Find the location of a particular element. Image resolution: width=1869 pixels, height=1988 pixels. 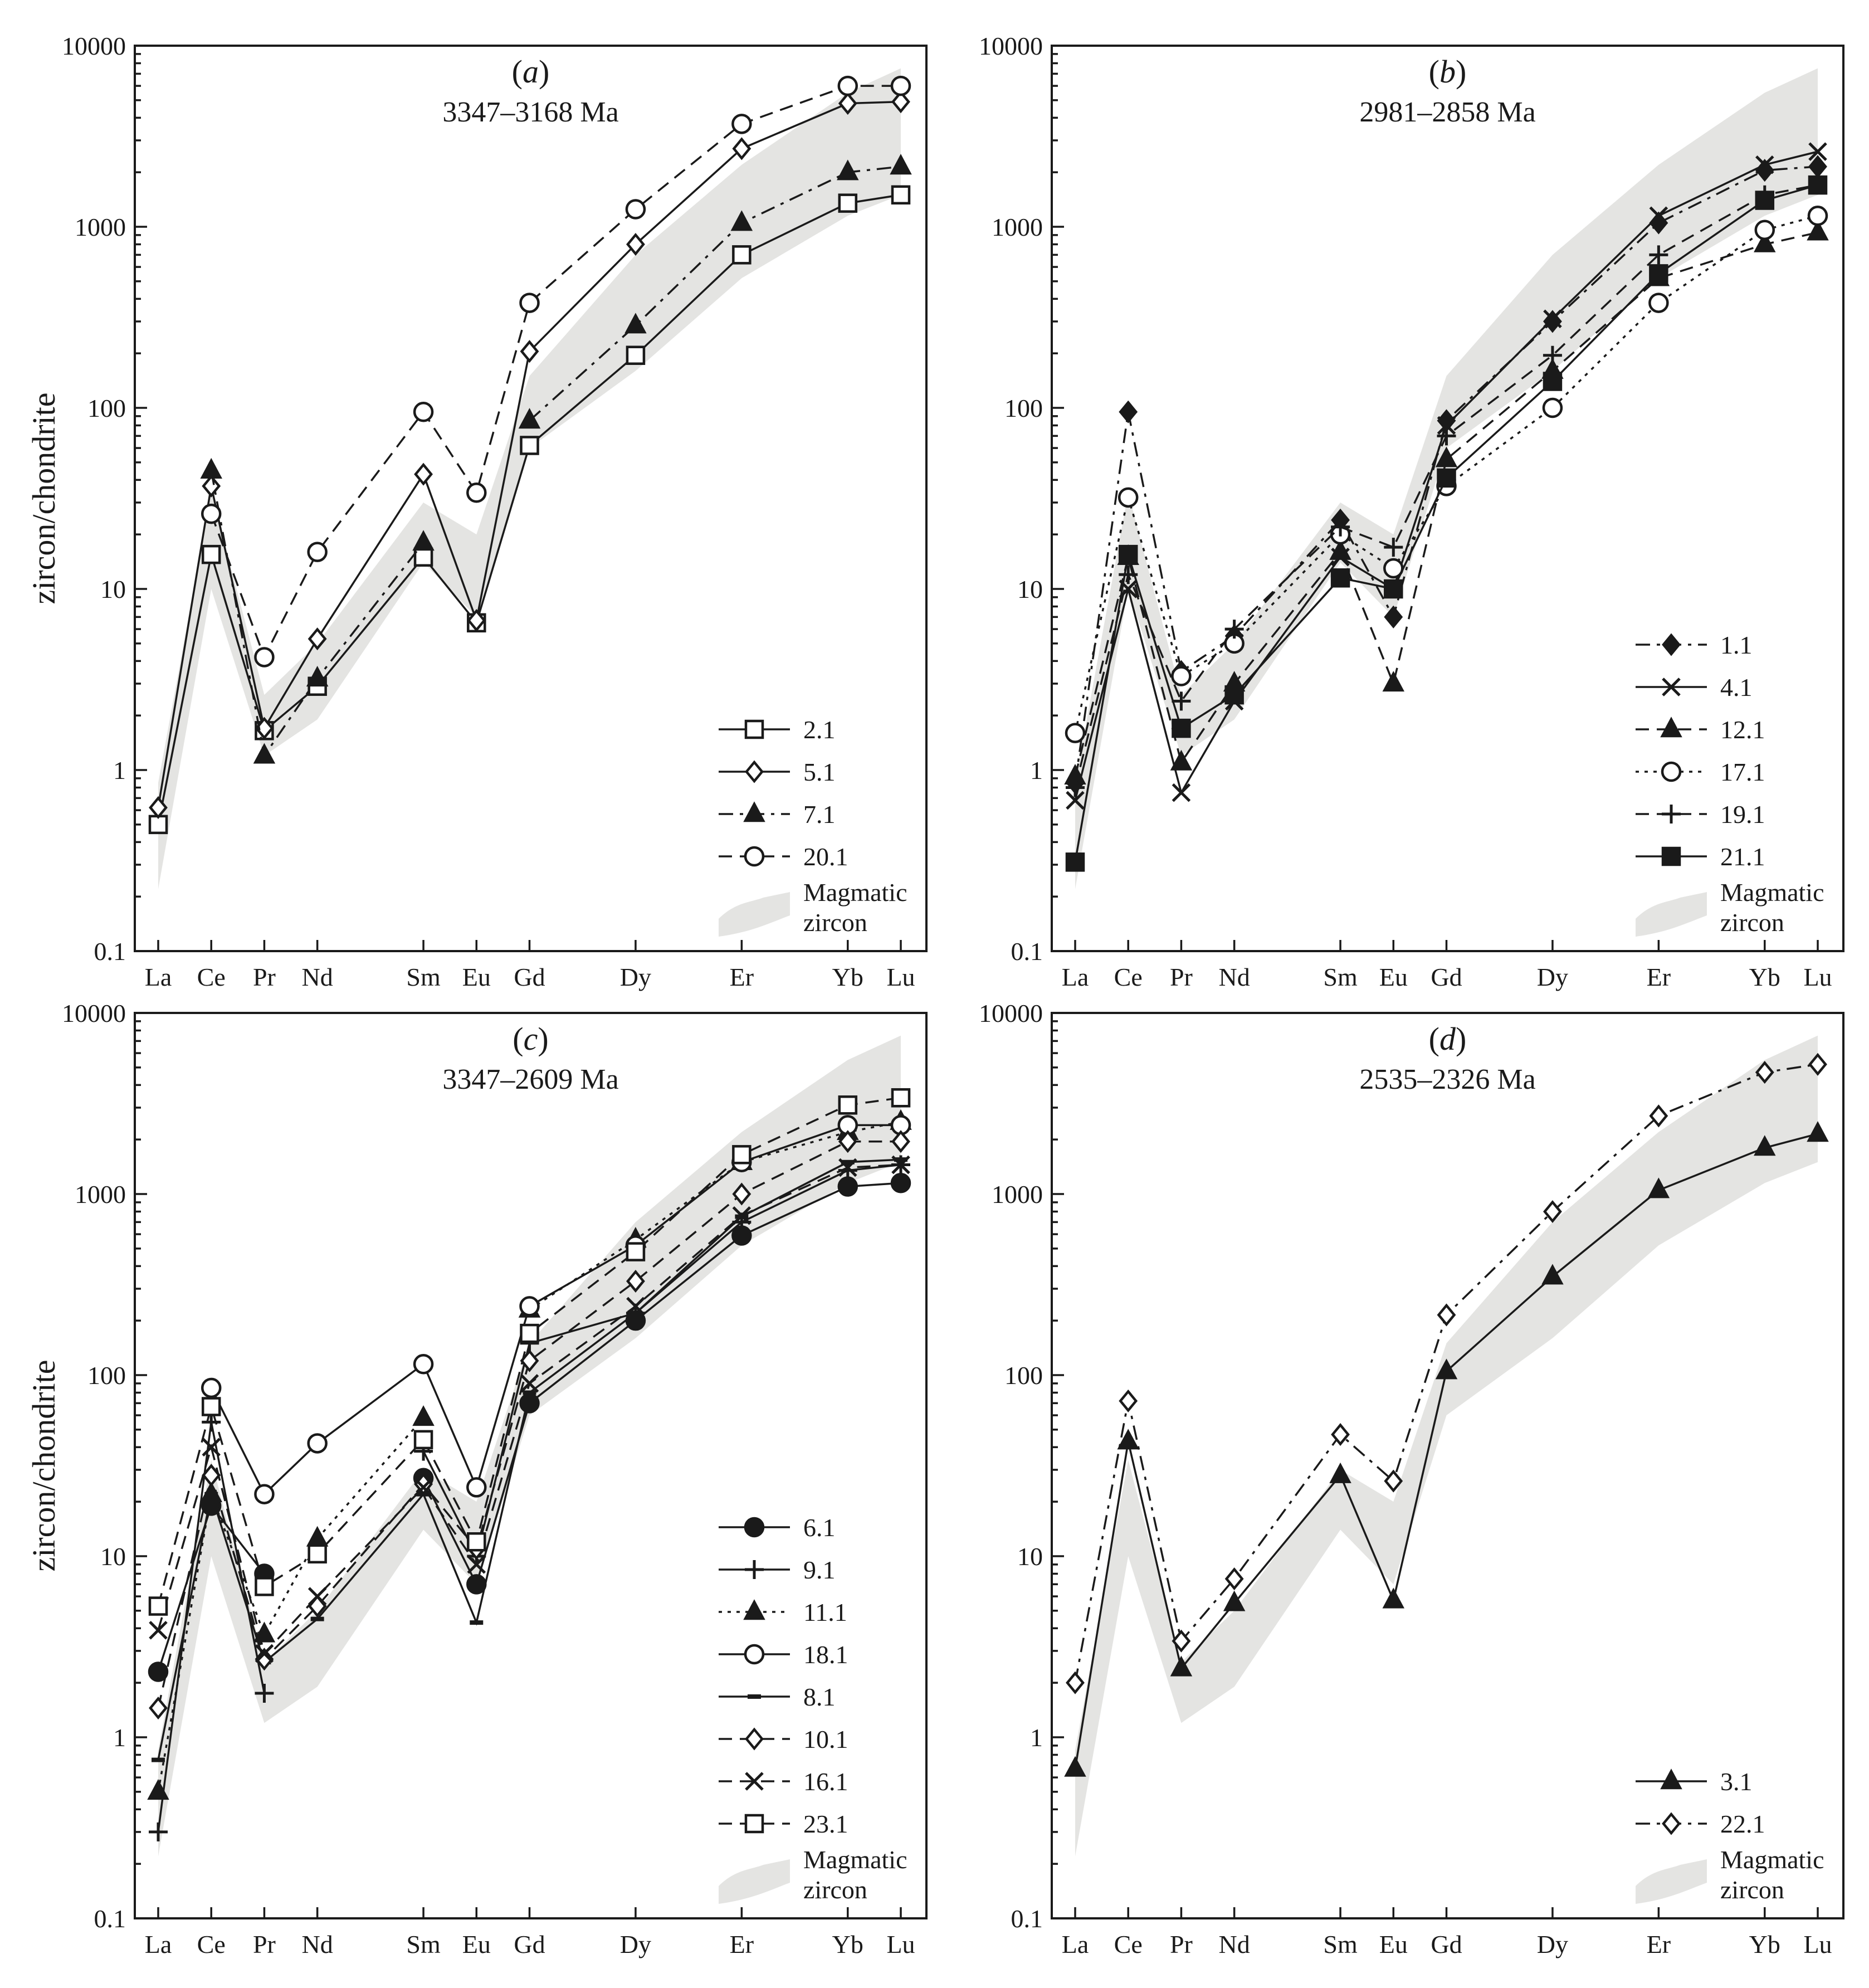

point-7.1-Dy is located at coordinates (636, 323).